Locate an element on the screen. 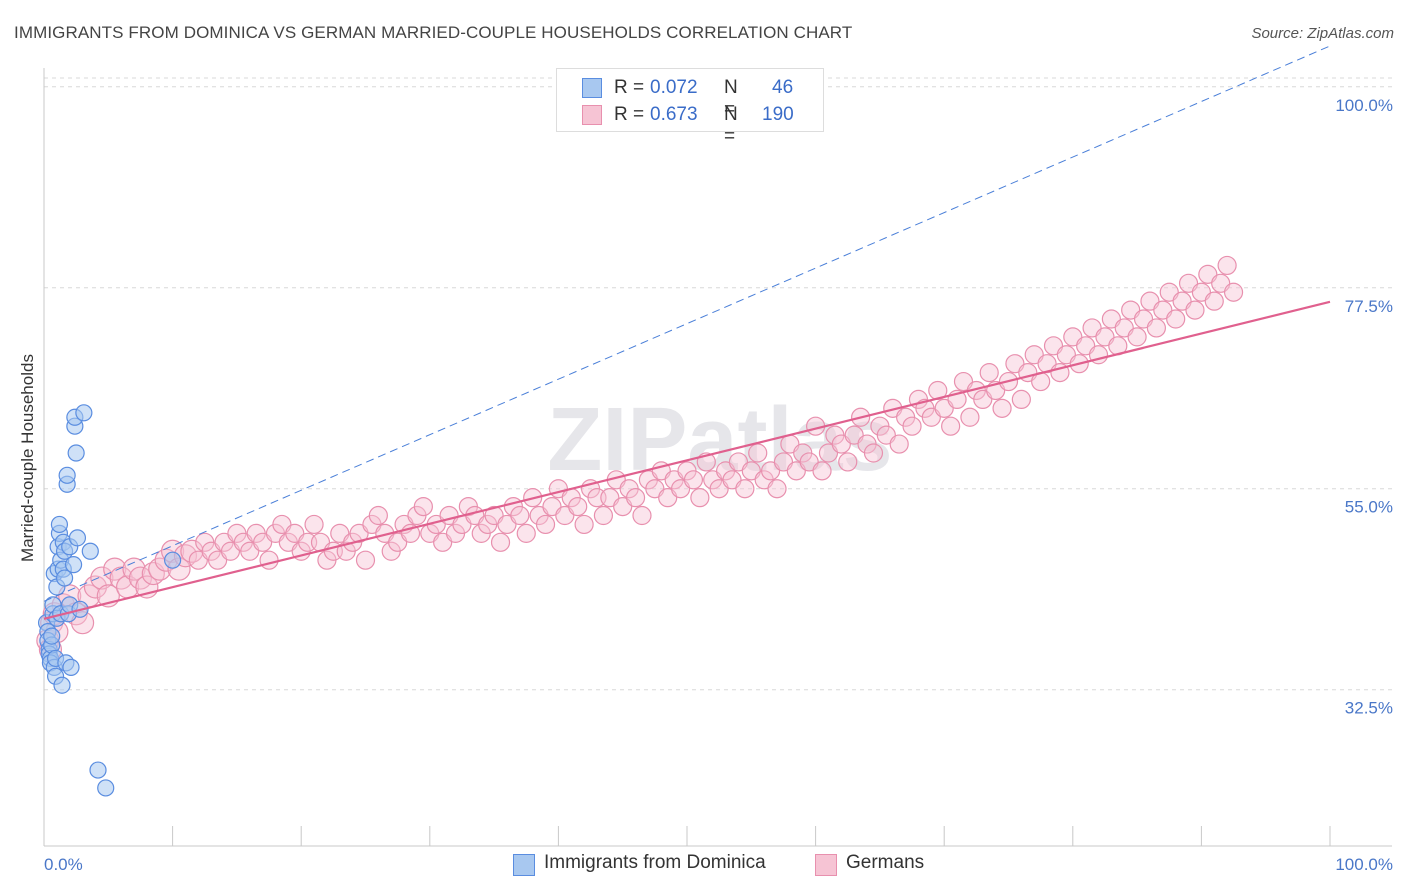 This screenshot has height=892, width=1406. bottom-legend-label: Germans is located at coordinates (885, 862).